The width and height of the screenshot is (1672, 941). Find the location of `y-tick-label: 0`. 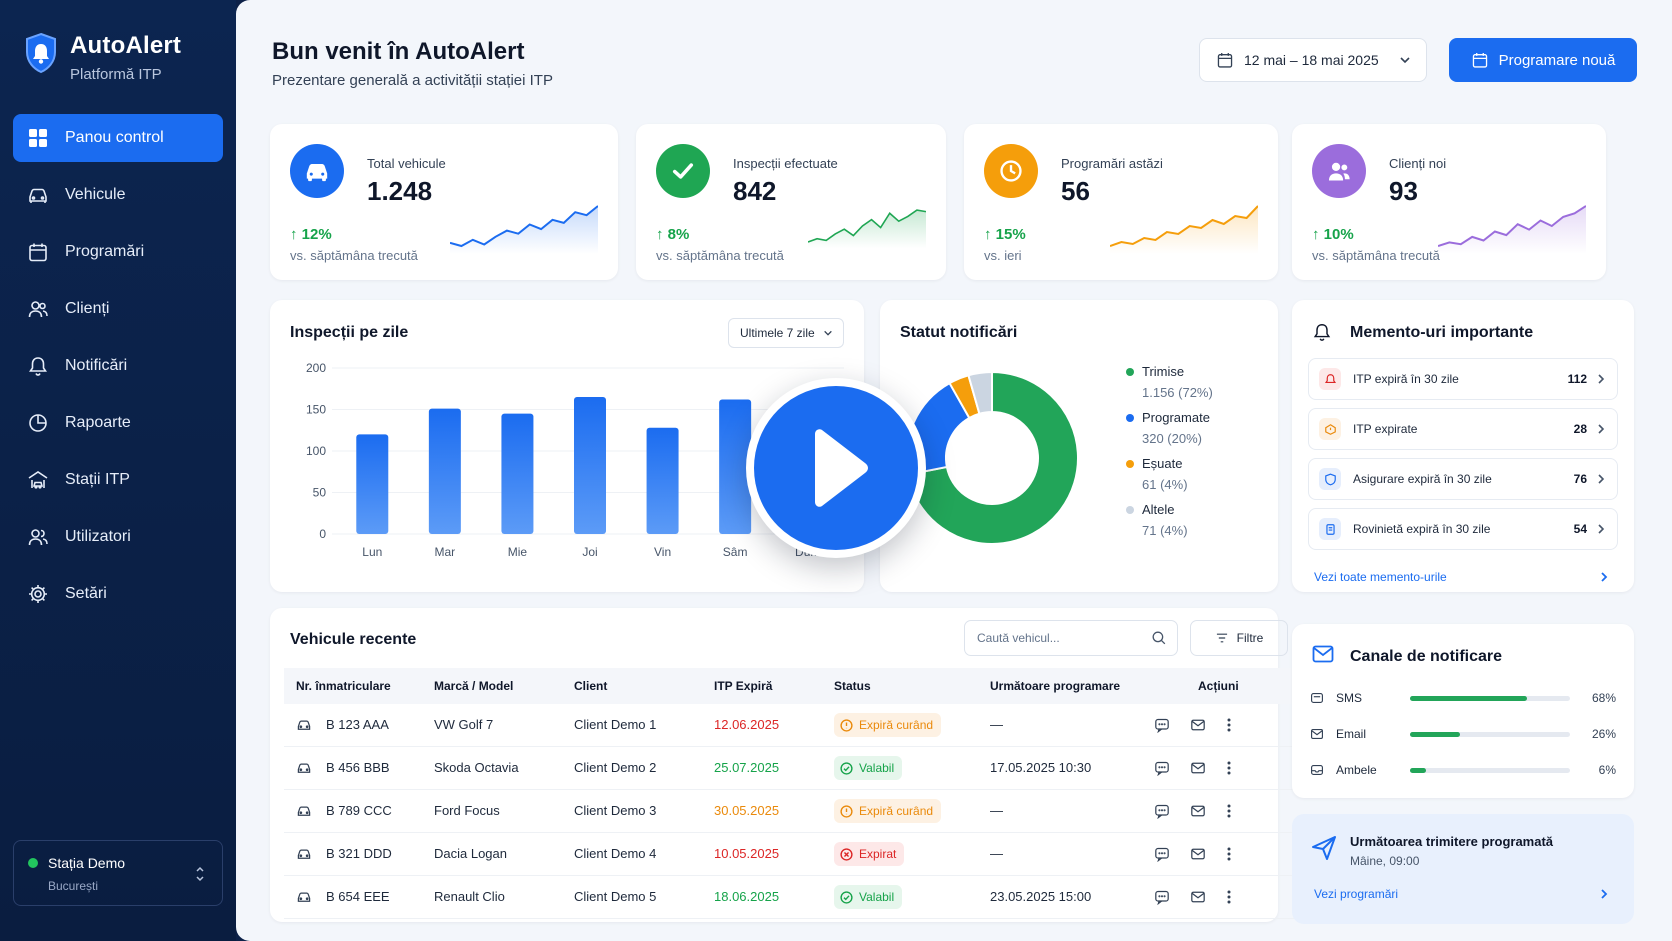

y-tick-label: 0 is located at coordinates (322, 534).